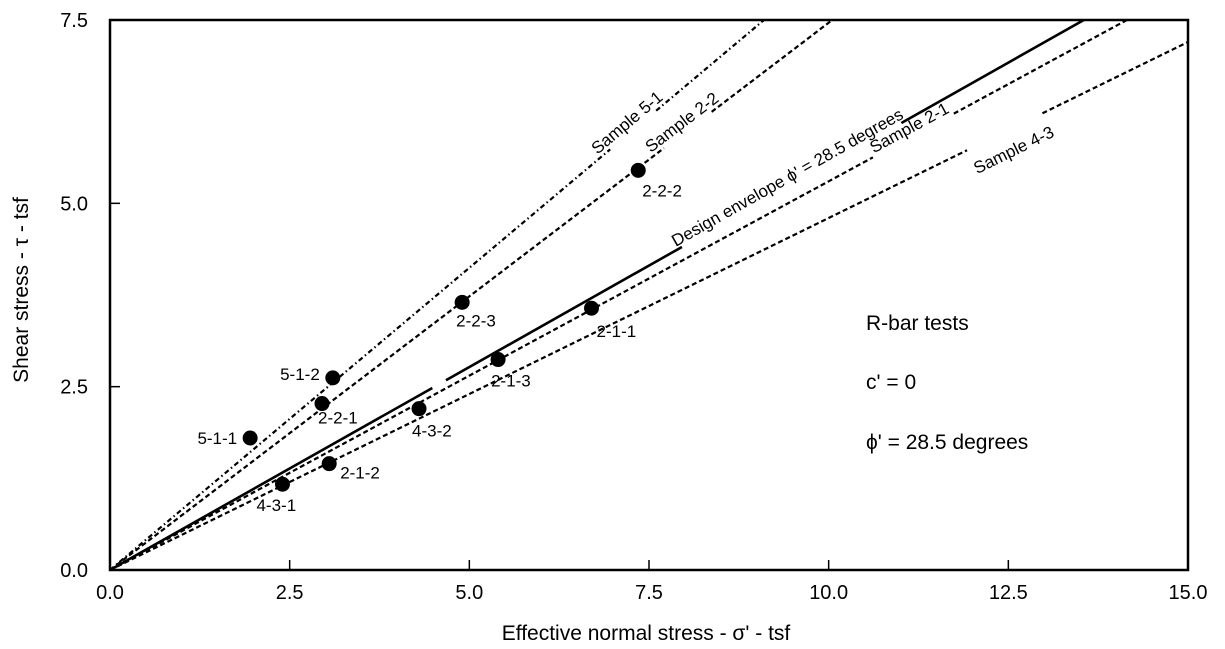  What do you see at coordinates (1014, 150) in the screenshot?
I see `series-label: Sample 4-3` at bounding box center [1014, 150].